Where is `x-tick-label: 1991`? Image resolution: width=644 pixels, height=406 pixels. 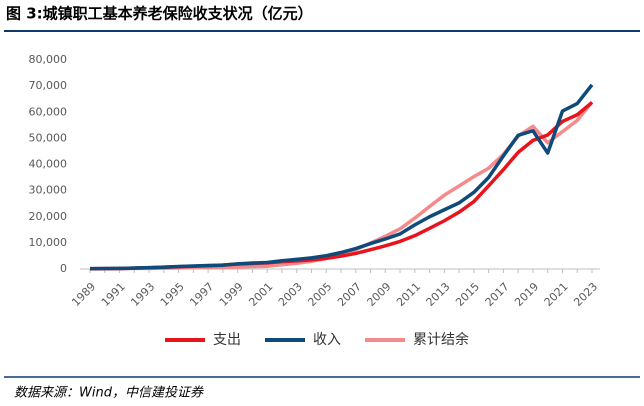
x-tick-label: 1991 is located at coordinates (113, 294).